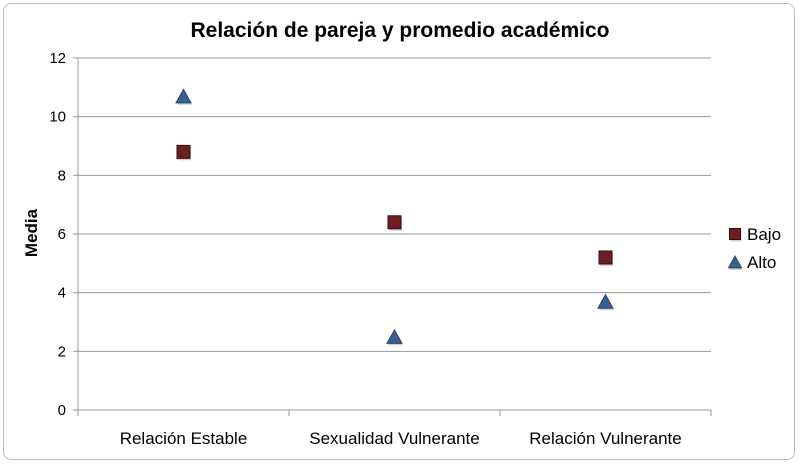  What do you see at coordinates (184, 438) in the screenshot?
I see `x-tick-label: Relación Estable` at bounding box center [184, 438].